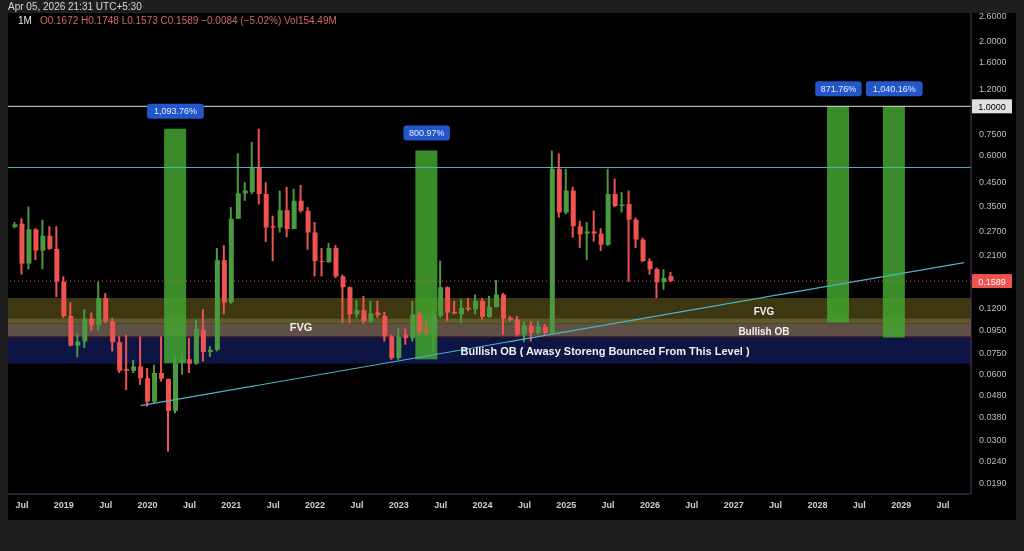 This screenshot has height=551, width=1024. Describe the element at coordinates (992, 106) in the screenshot. I see `ref-line-label: 1.0000` at that location.